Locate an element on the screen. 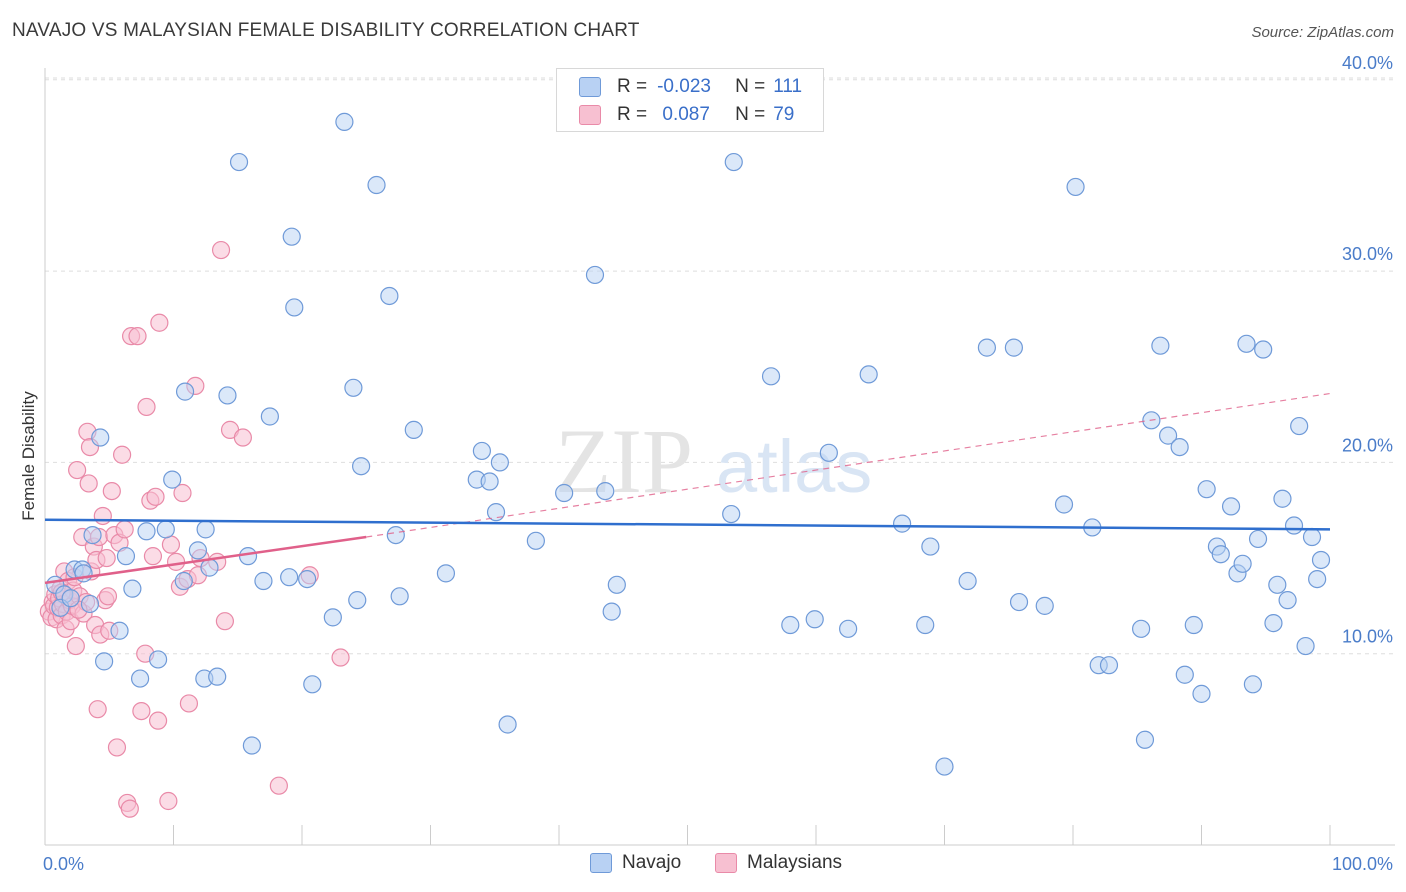 Image resolution: width=1406 pixels, height=892 pixels. malaysians-trend-line is located at coordinates (205, 560).